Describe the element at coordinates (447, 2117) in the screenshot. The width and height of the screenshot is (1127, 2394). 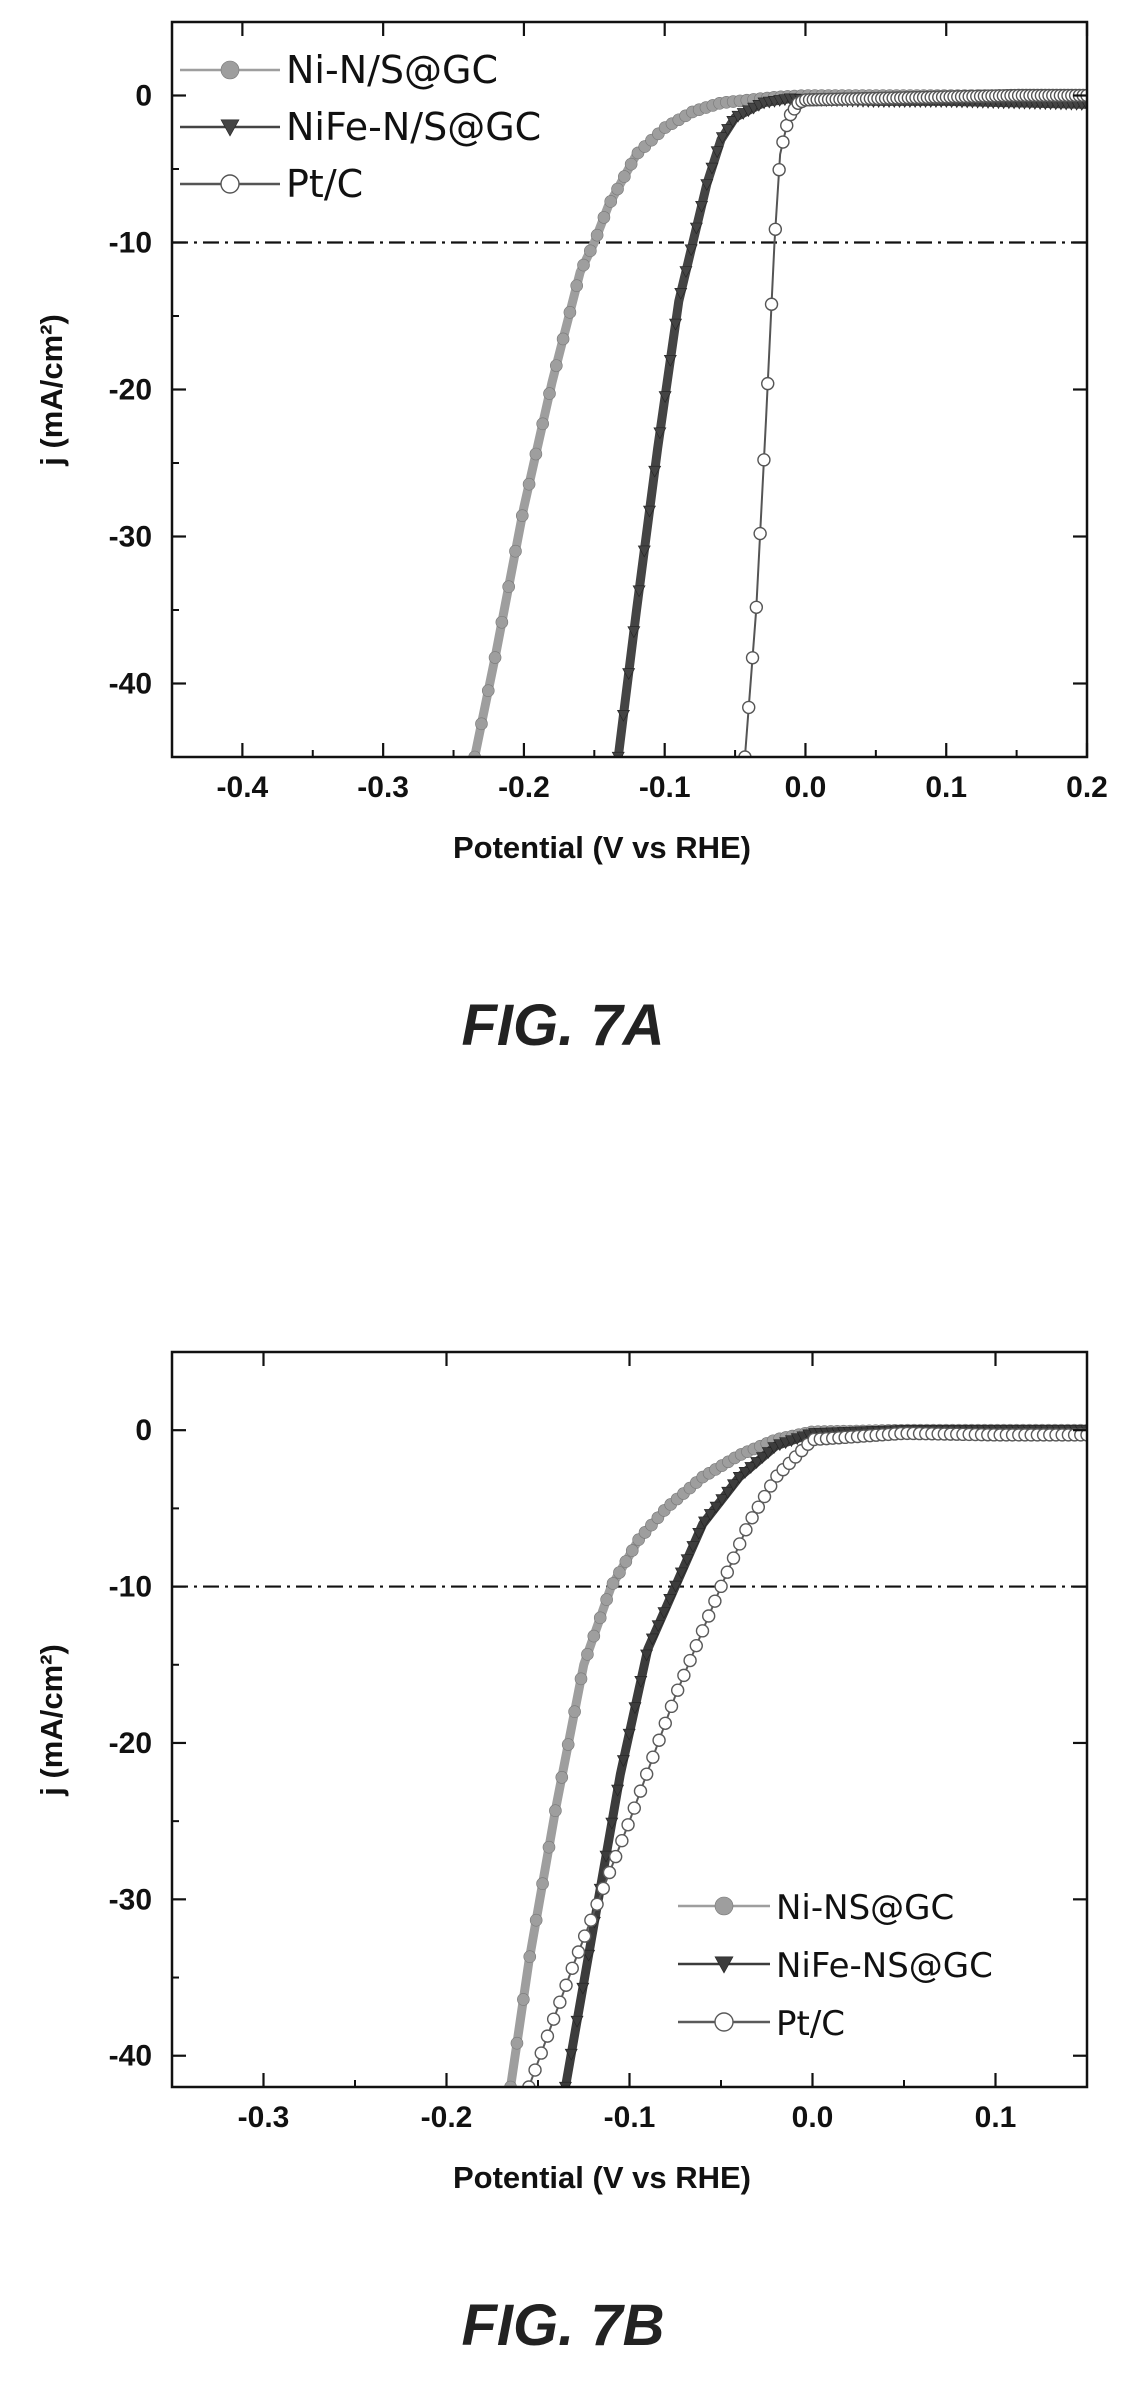
I see `x-tick-label: -0.2` at that location.